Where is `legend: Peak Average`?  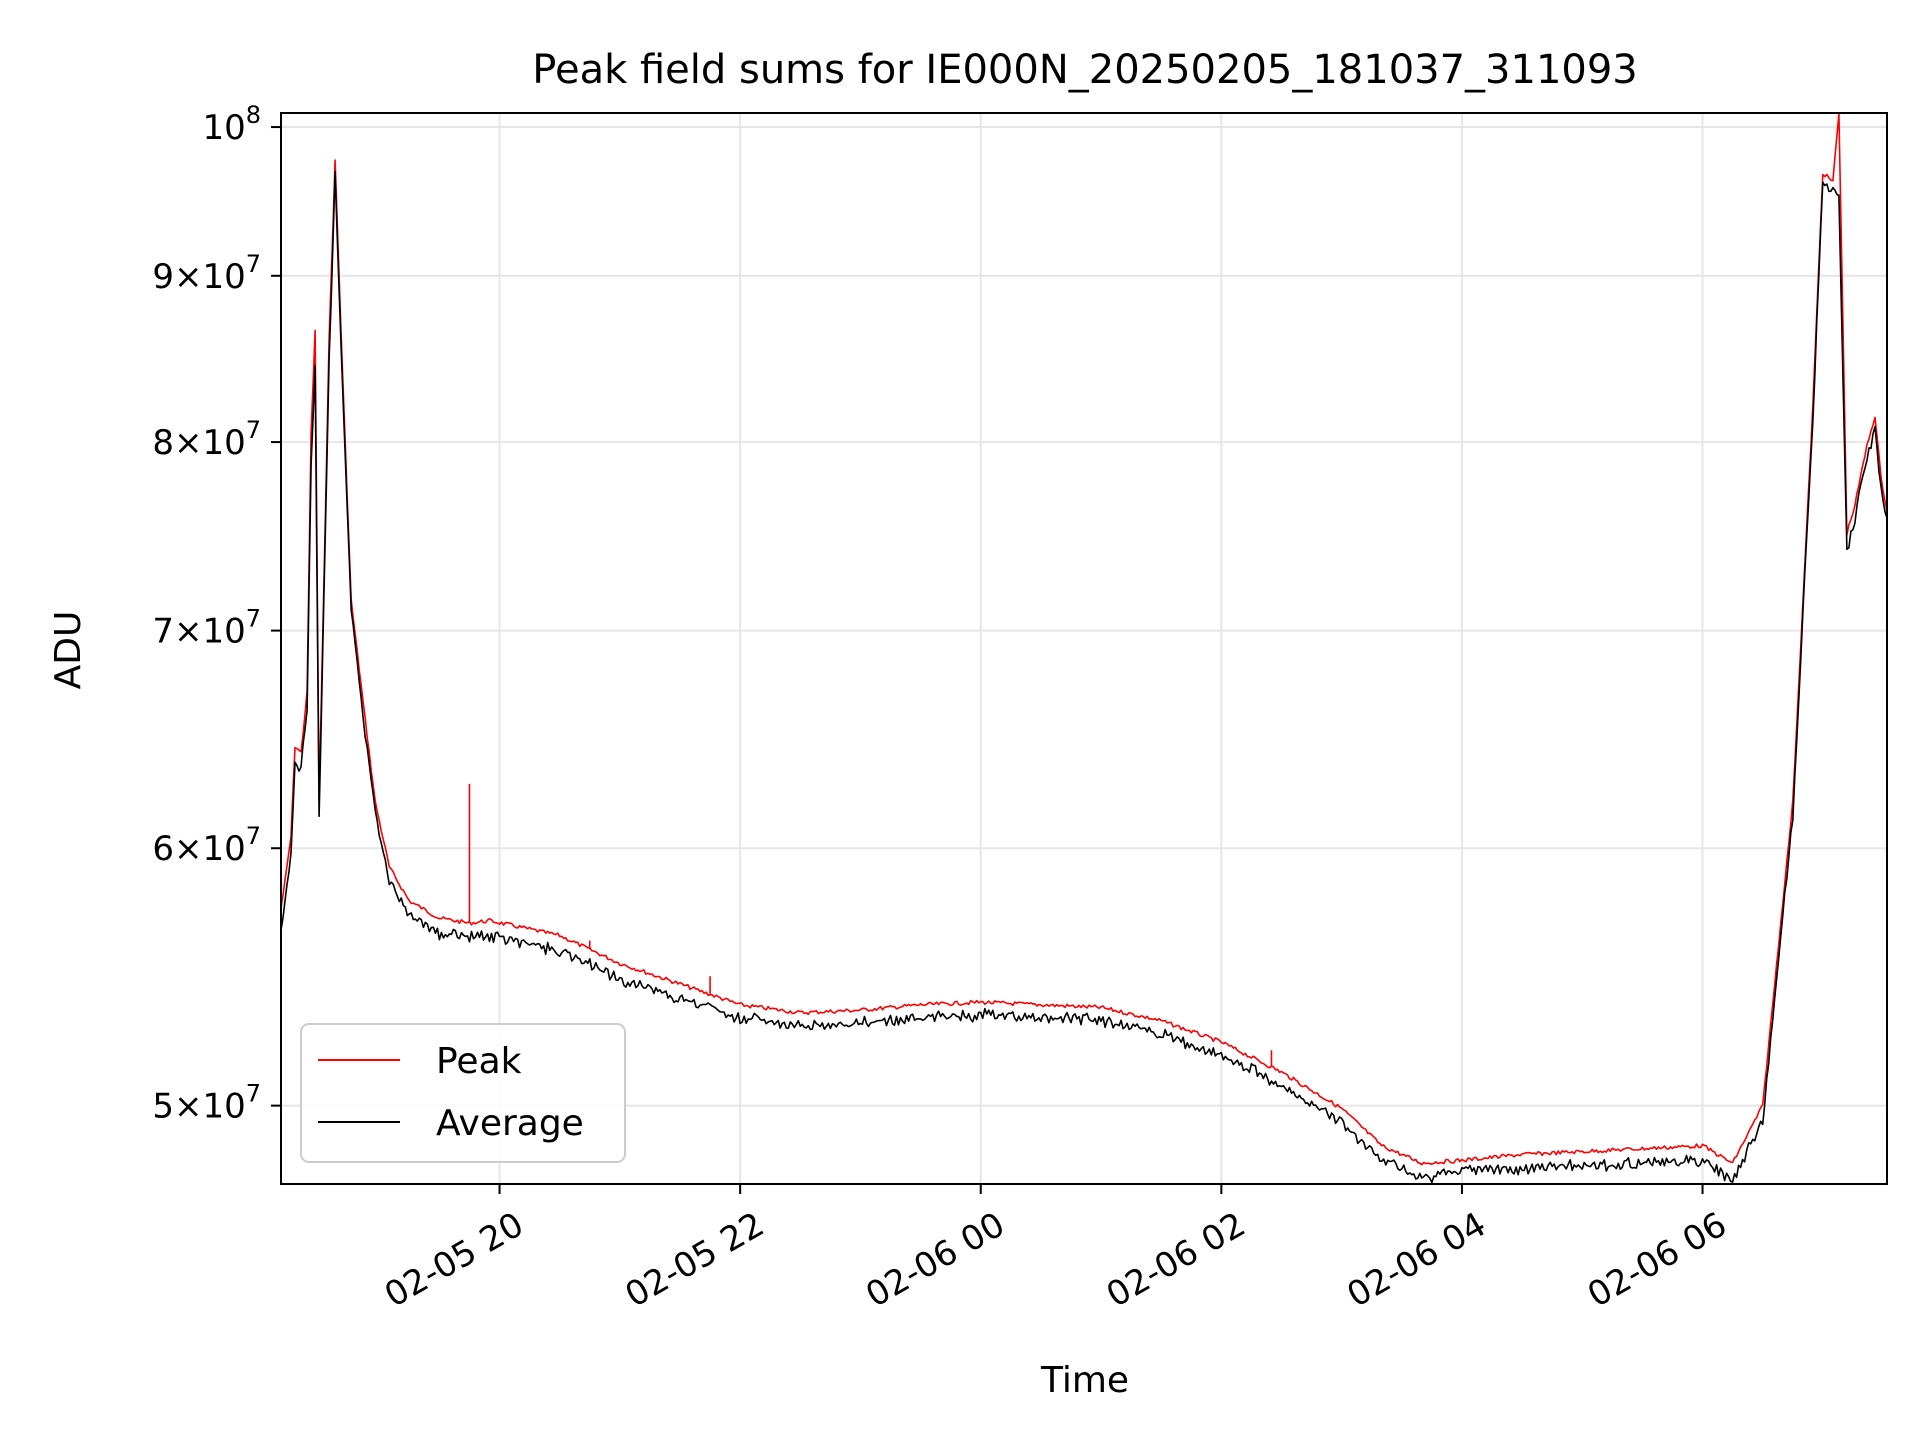 legend: Peak Average is located at coordinates (463, 1093).